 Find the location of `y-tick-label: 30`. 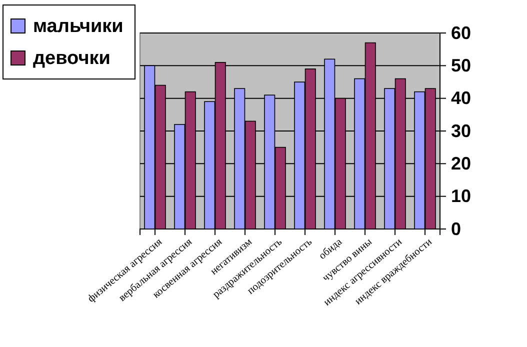

y-tick-label: 30 is located at coordinates (461, 130).